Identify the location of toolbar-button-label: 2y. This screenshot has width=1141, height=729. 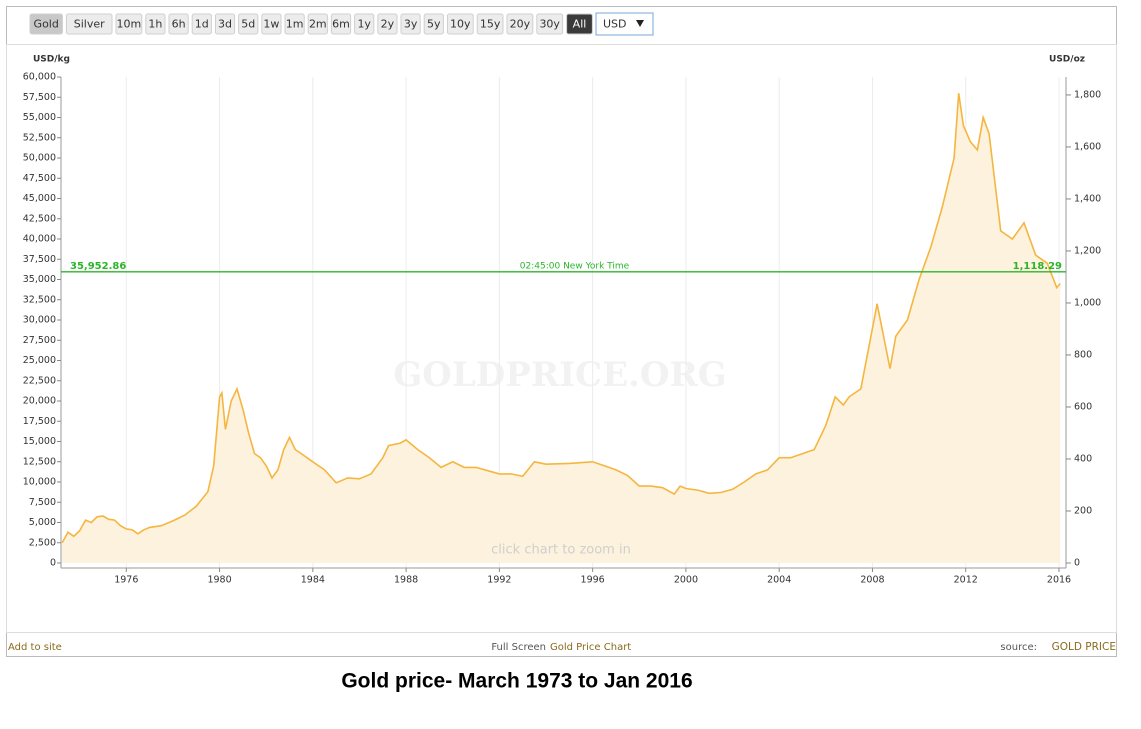
(388, 24).